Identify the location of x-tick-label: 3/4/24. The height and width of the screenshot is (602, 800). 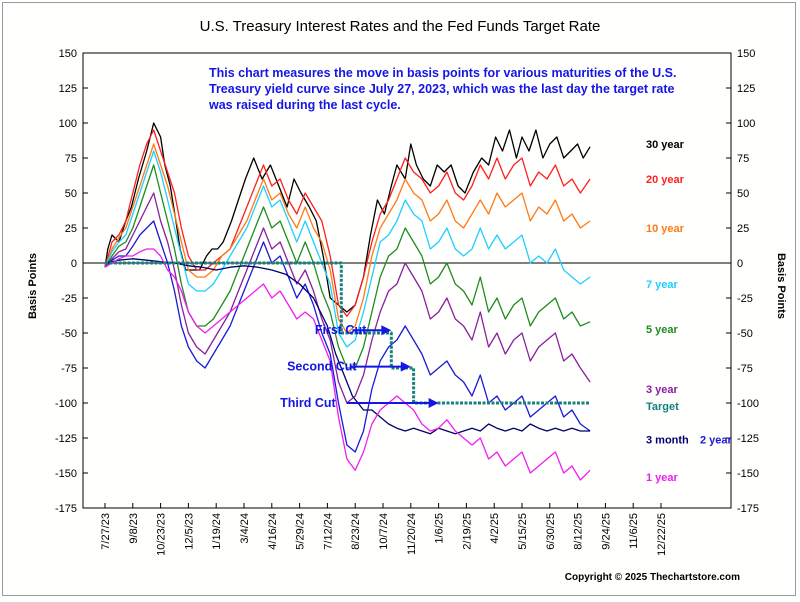
(245, 528).